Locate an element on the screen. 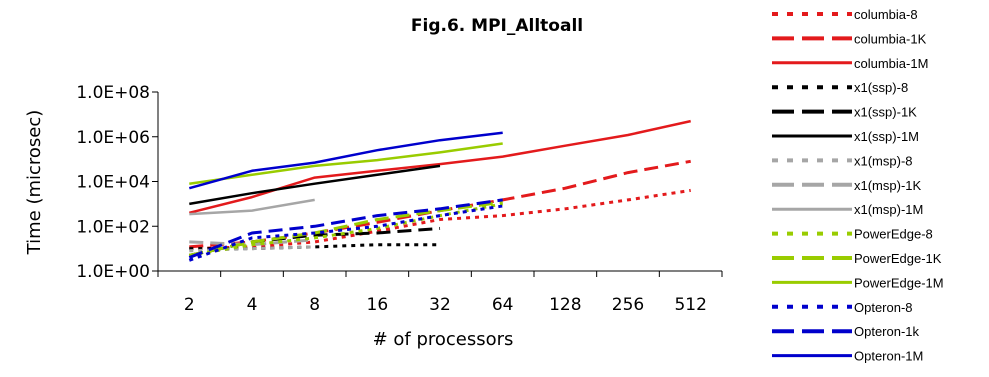 The height and width of the screenshot is (377, 989). legend-label-x1-ssp-8: x1(ssp)-8 is located at coordinates (881, 87).